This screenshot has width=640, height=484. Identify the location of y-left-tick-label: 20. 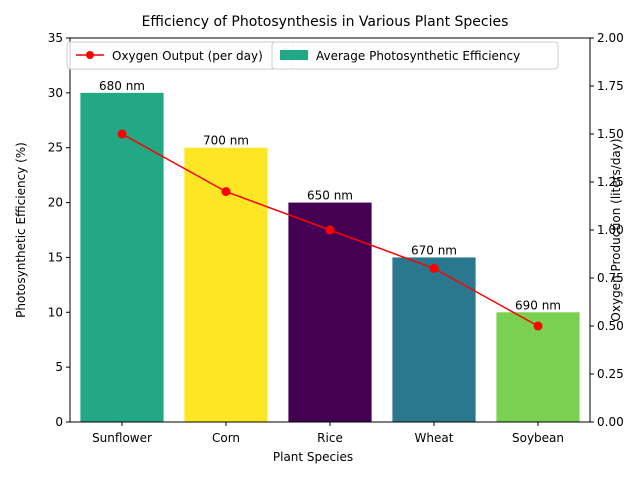
(55, 203).